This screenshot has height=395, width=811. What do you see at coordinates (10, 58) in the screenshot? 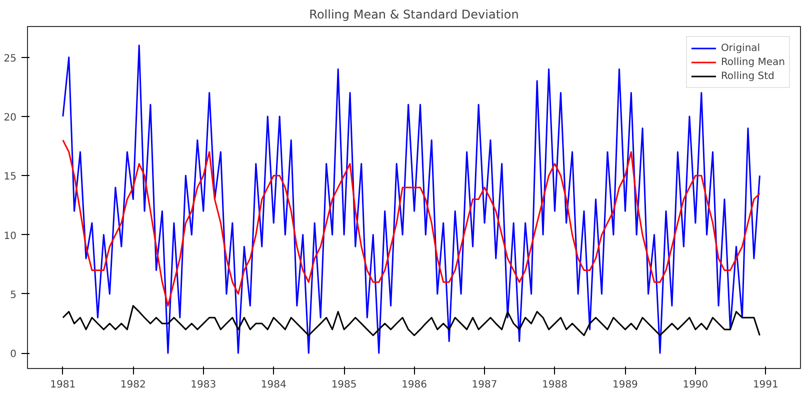
I see `y-tick-label: 25` at bounding box center [10, 58].